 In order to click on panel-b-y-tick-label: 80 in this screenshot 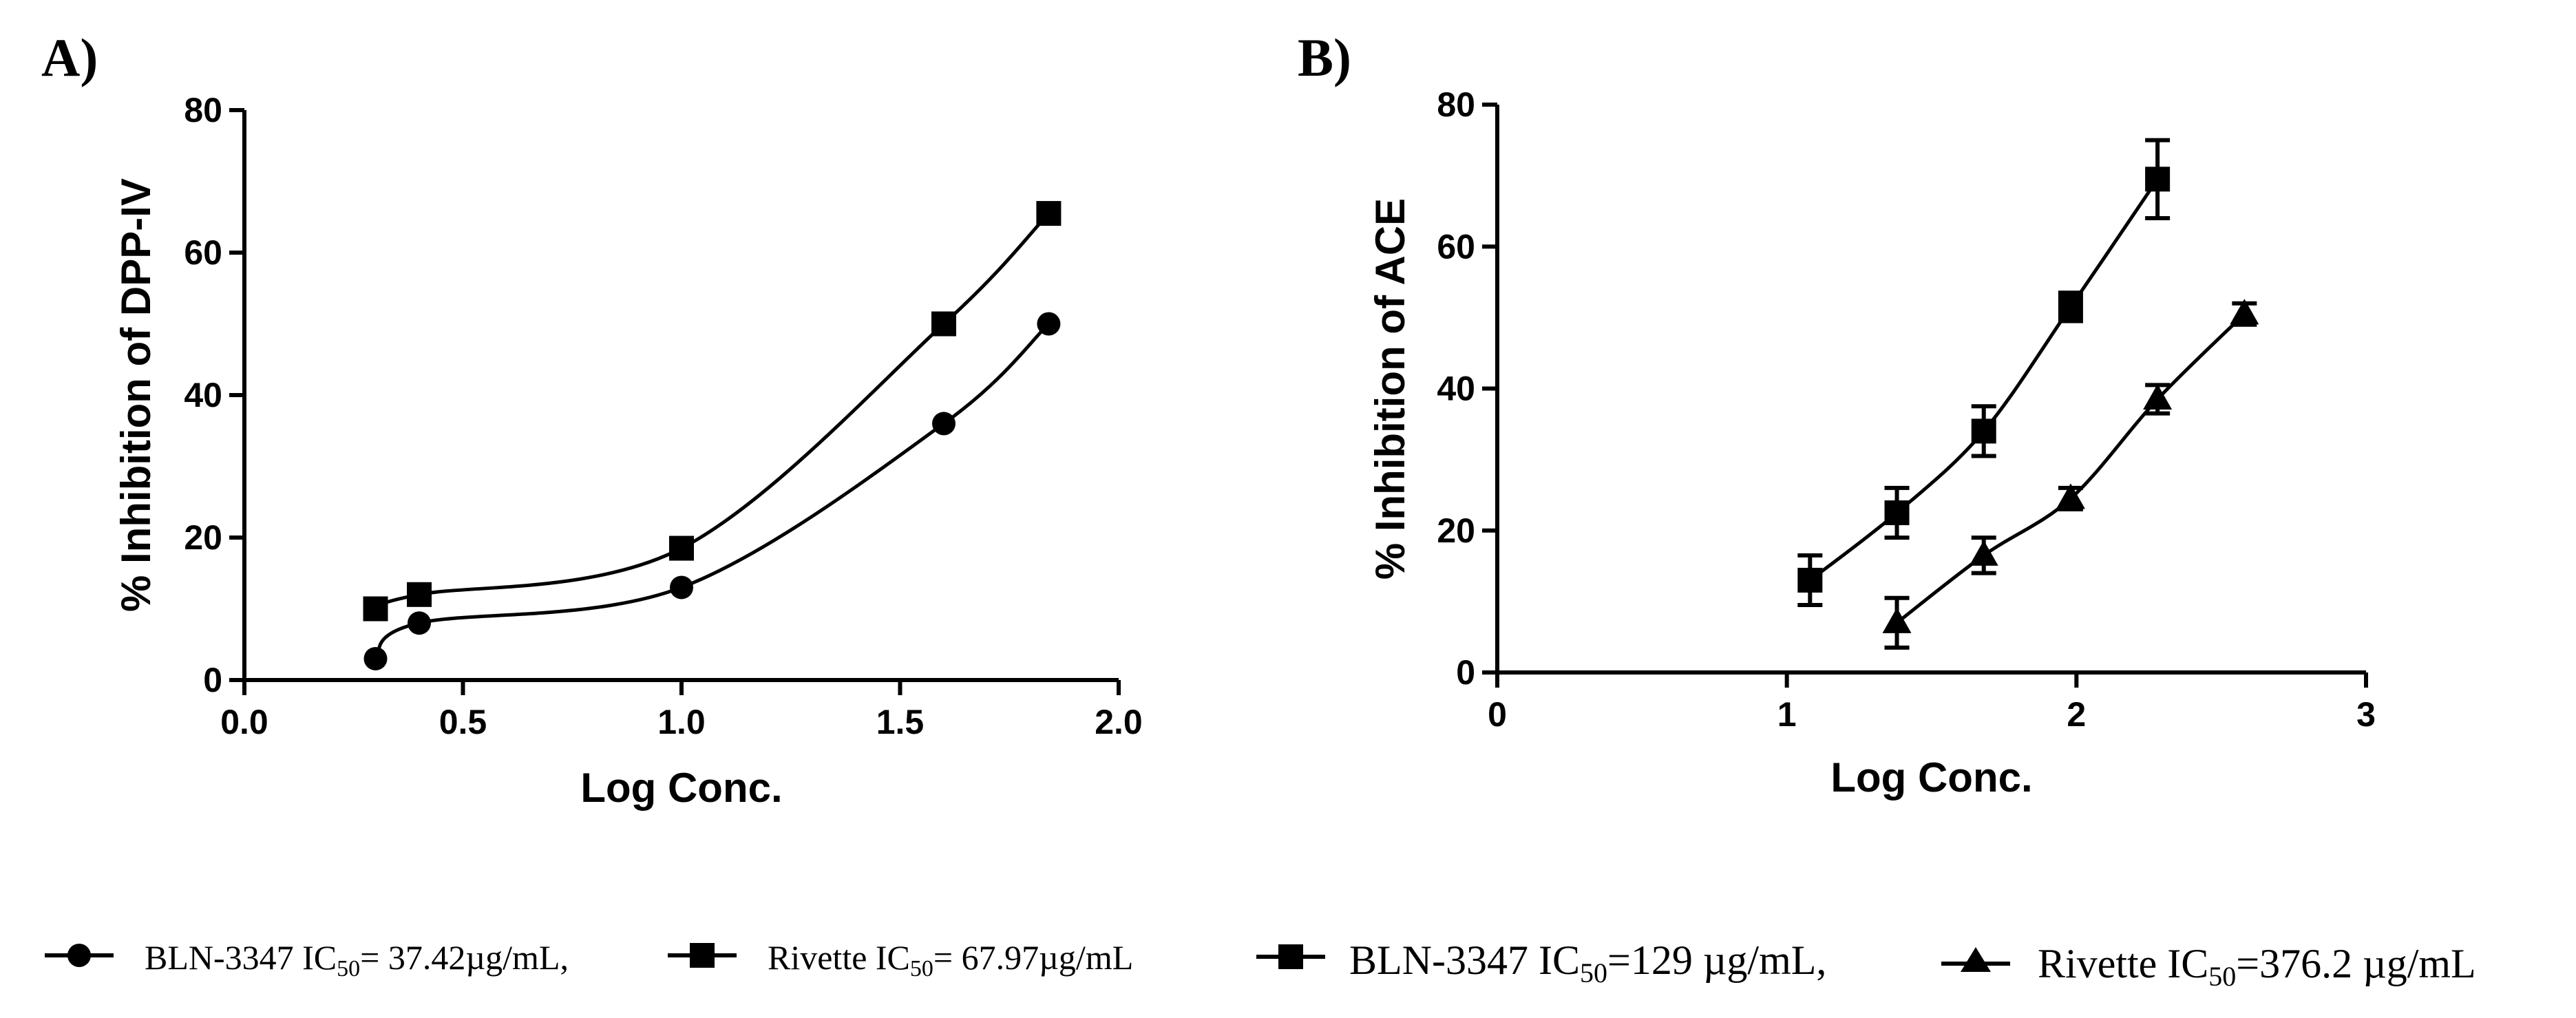, I will do `click(1456, 104)`.